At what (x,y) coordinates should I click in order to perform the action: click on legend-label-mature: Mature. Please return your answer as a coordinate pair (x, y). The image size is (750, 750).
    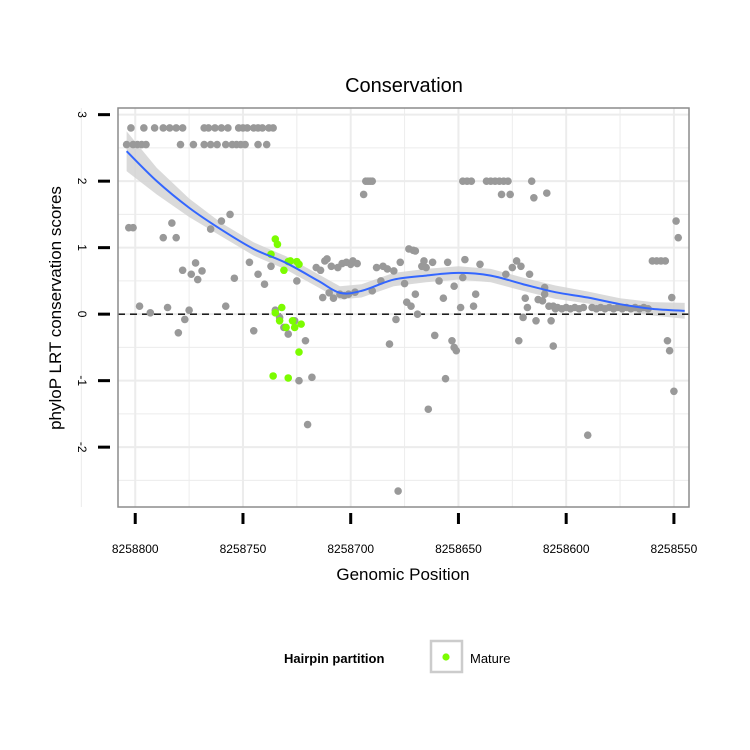
    Looking at the image, I should click on (490, 658).